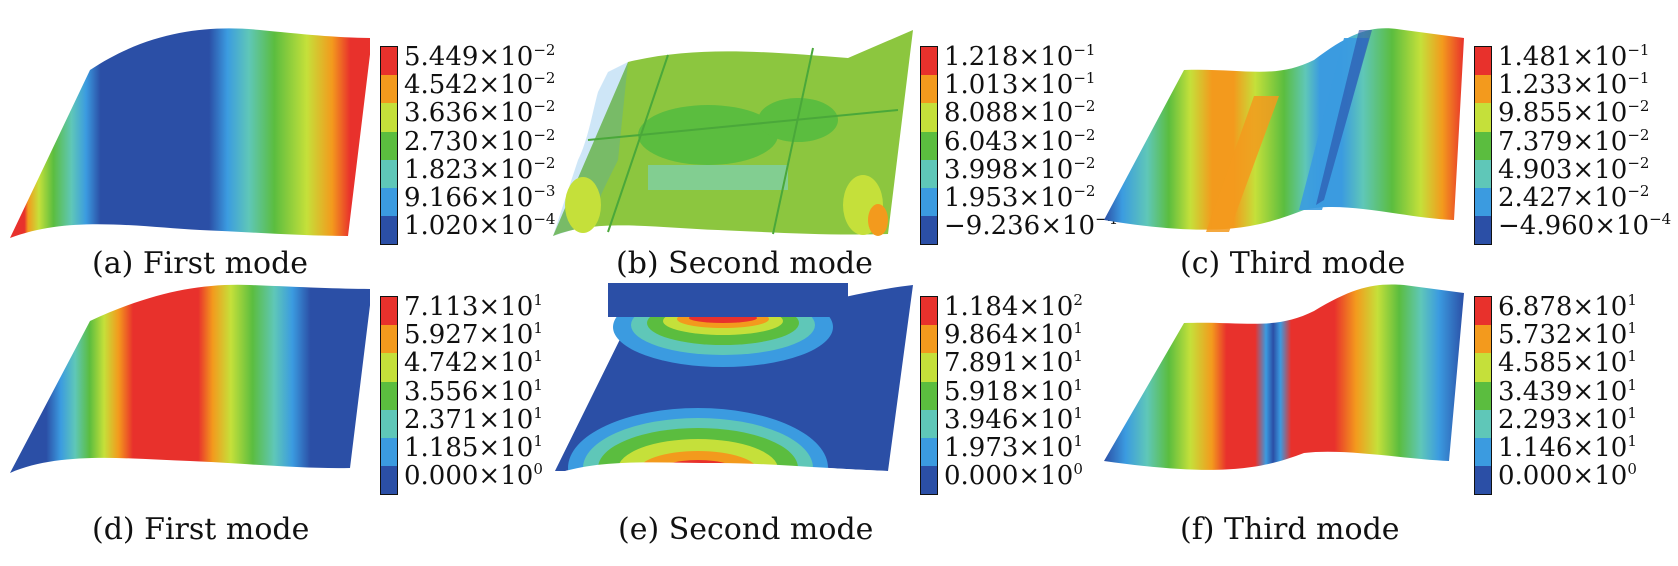  What do you see at coordinates (1574, 197) in the screenshot?
I see `colorbar-tick-label: 2.427×10−2` at bounding box center [1574, 197].